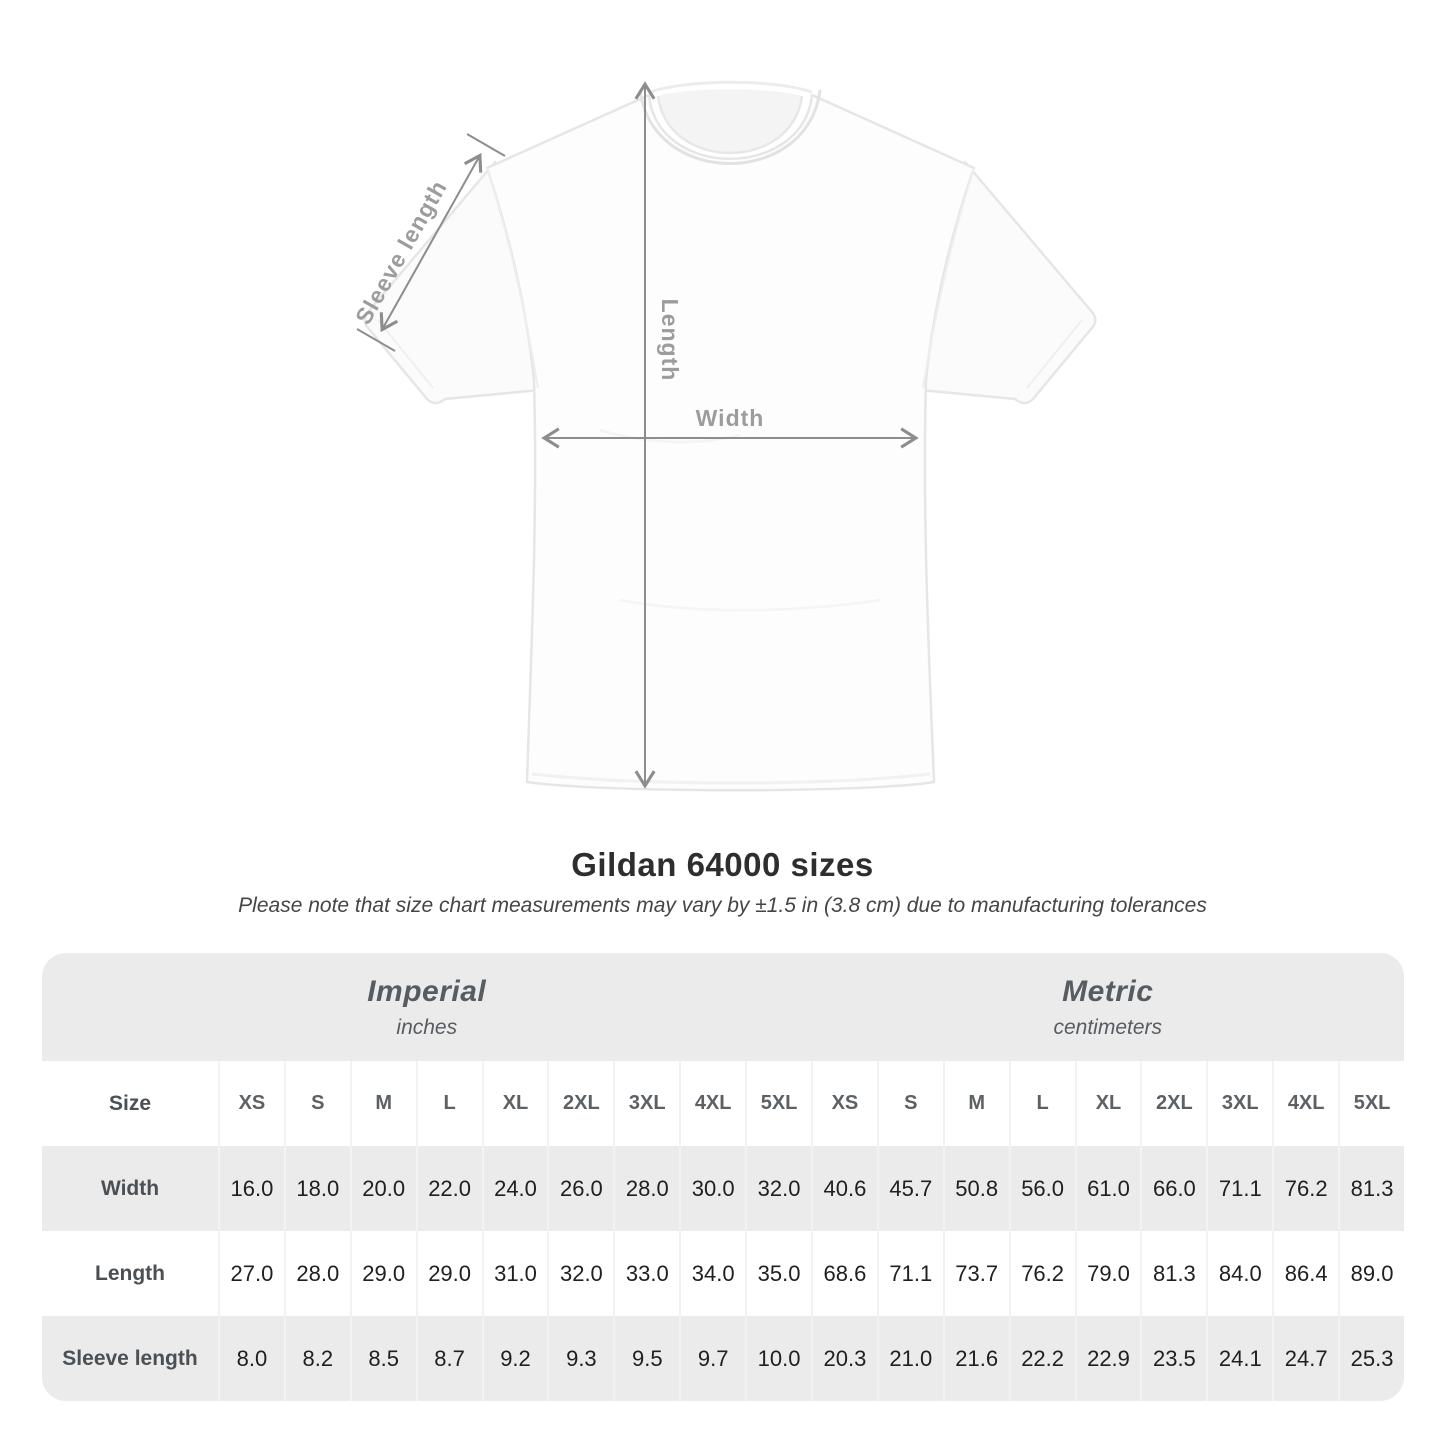  What do you see at coordinates (1240, 1273) in the screenshot?
I see `cell-value: 84.0` at bounding box center [1240, 1273].